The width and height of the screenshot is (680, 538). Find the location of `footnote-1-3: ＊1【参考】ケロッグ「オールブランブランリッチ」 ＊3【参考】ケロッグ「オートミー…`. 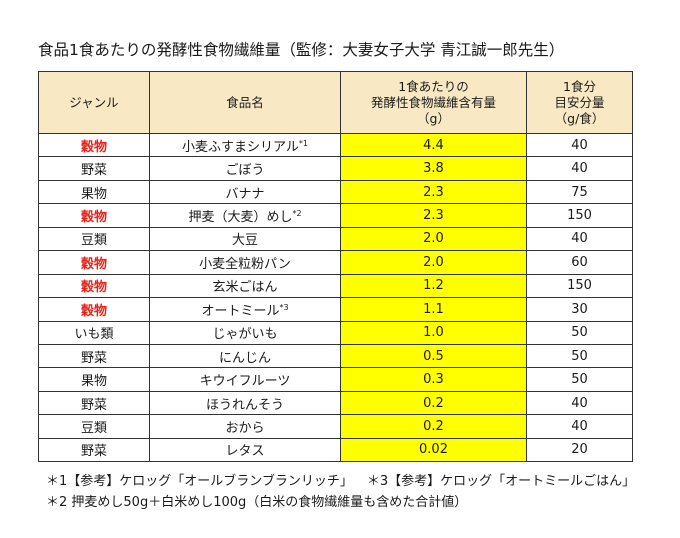

footnote-1-3: ＊1【参考】ケロッグ「オールブランブランリッチ」 ＊3【参考】ケロッグ「オートミー… is located at coordinates (340, 479).